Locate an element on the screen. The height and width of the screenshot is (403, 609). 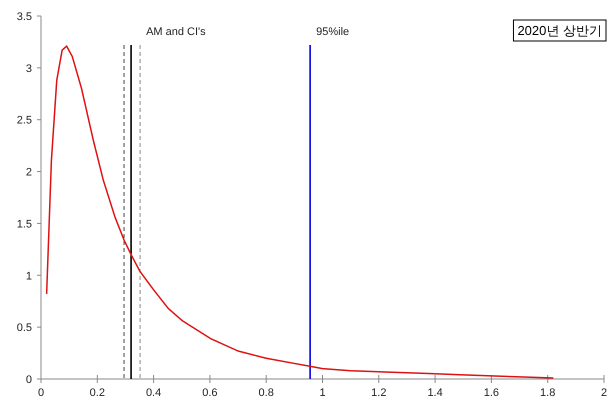
y-tick-label: 2.5 is located at coordinates (24, 120).